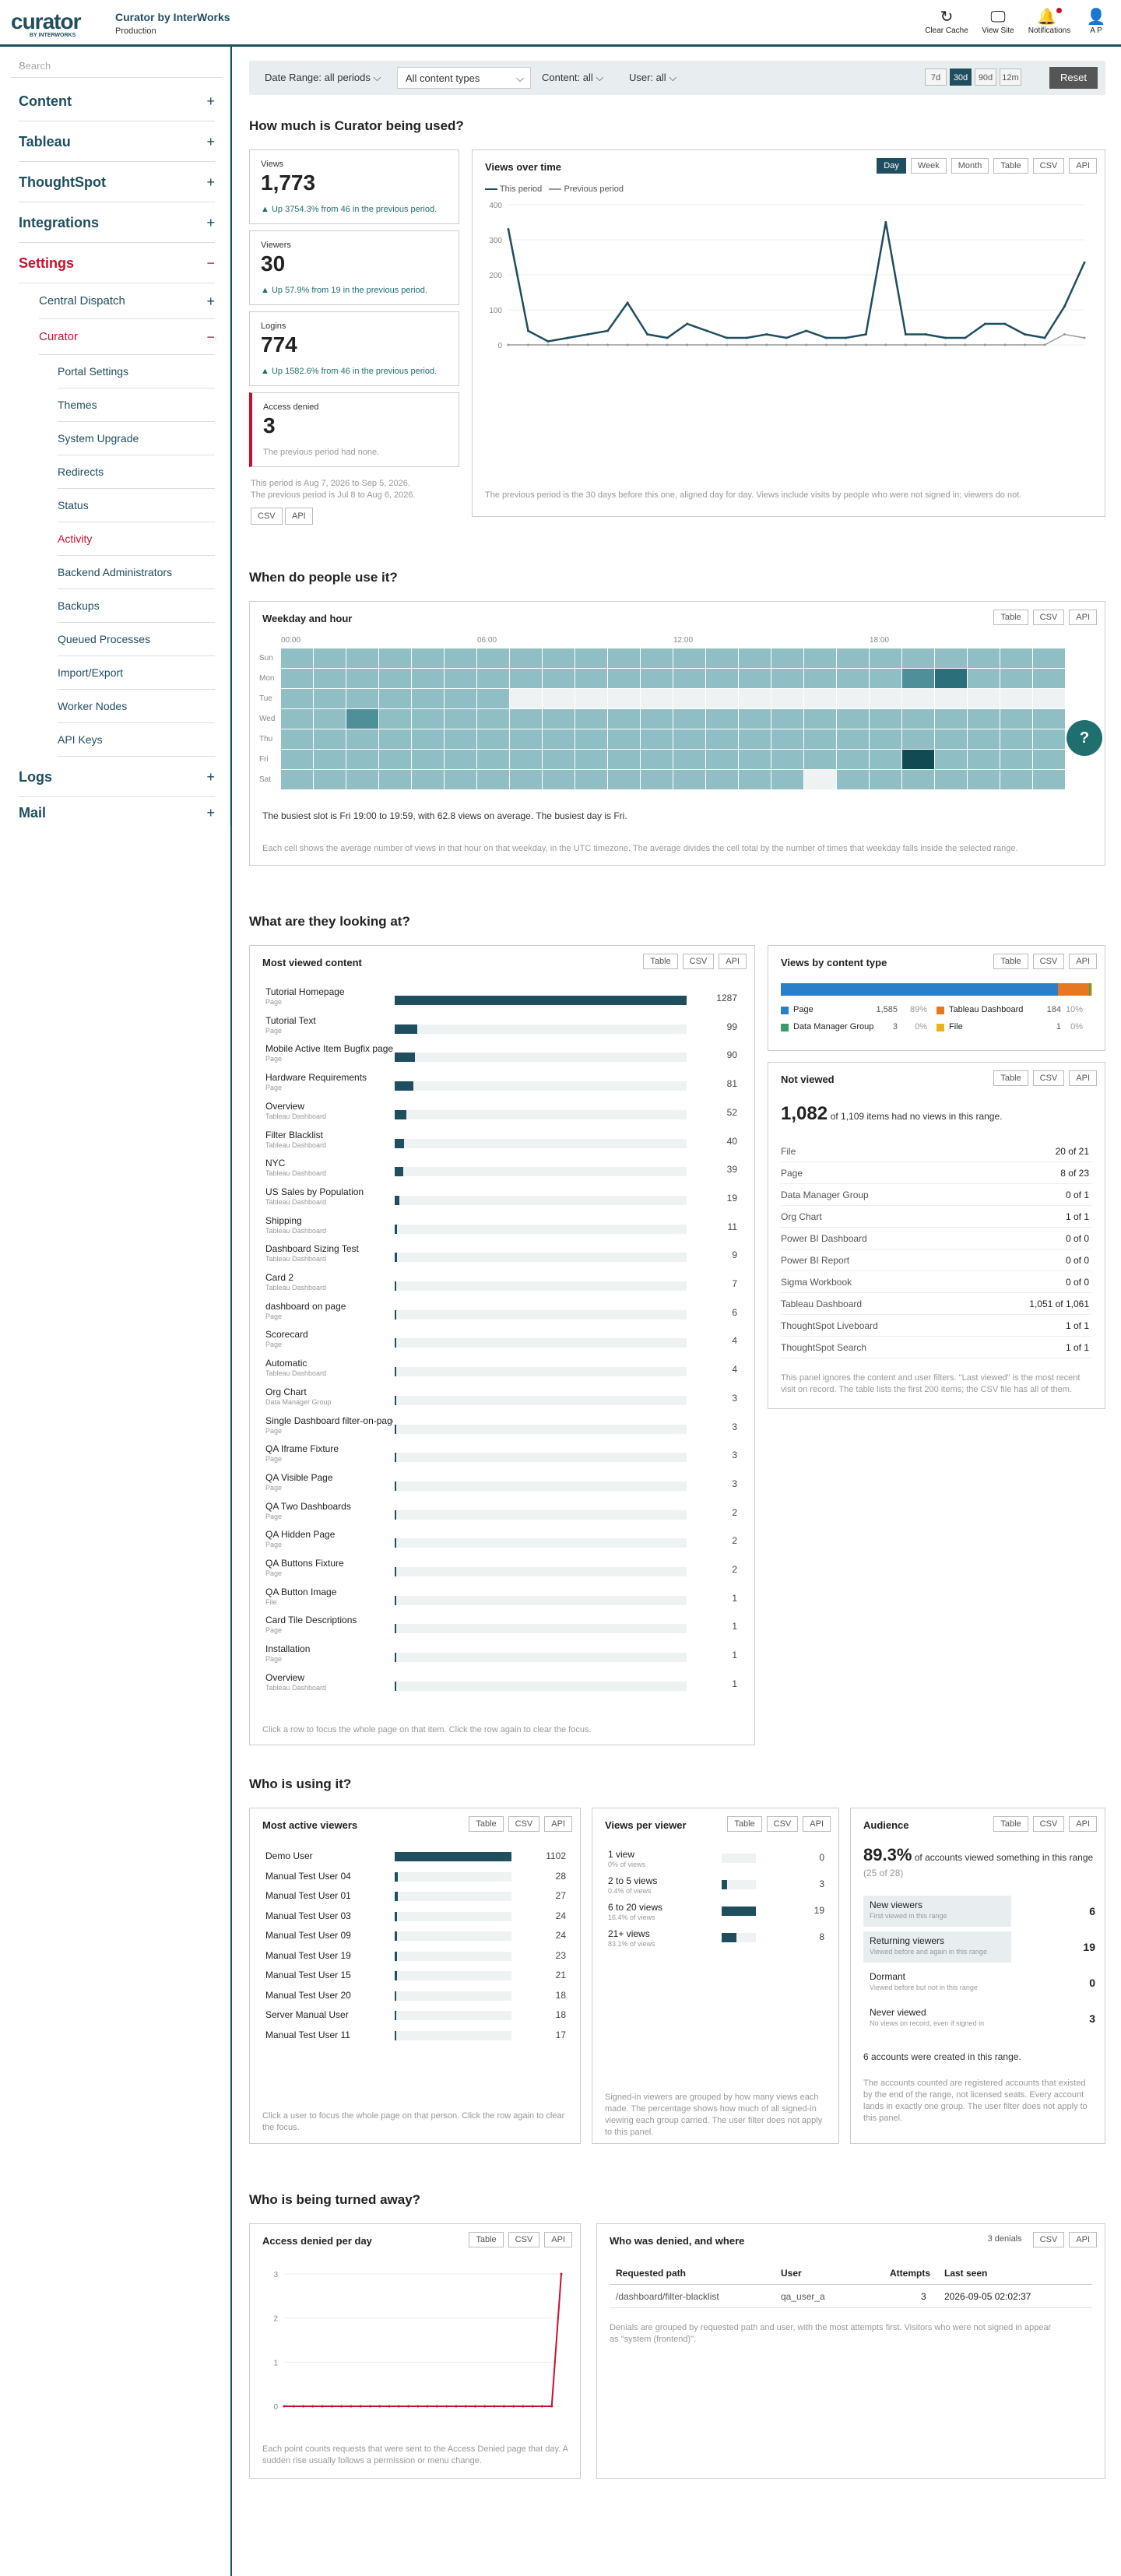 Image resolution: width=1121 pixels, height=2576 pixels. I want to click on list-item: 2 to 5 views 0.4% of views 3, so click(716, 1887).